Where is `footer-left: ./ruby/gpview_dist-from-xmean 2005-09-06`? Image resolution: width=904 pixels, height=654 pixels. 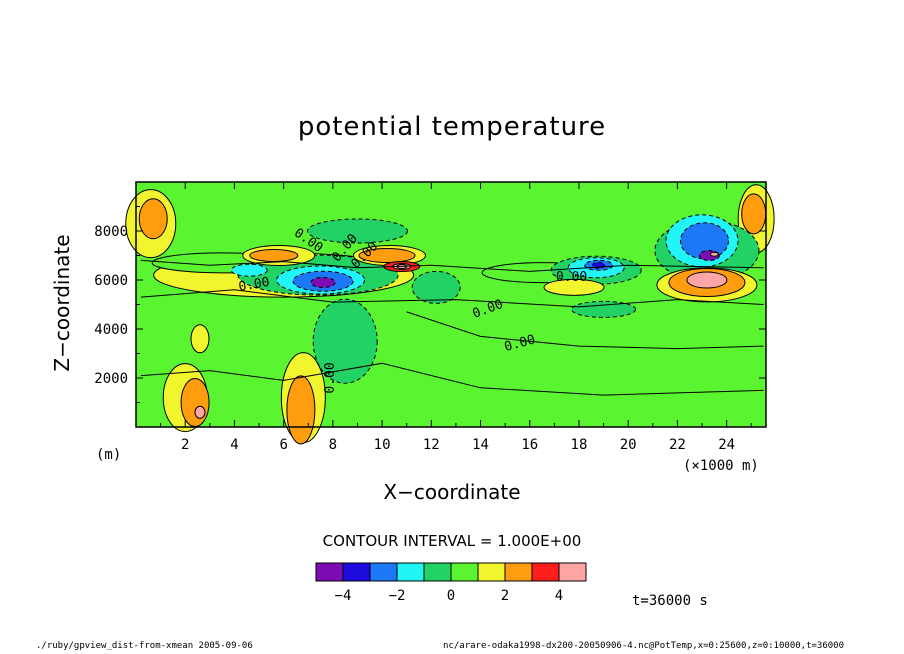 footer-left: ./ruby/gpview_dist-from-xmean 2005-09-06 is located at coordinates (144, 646).